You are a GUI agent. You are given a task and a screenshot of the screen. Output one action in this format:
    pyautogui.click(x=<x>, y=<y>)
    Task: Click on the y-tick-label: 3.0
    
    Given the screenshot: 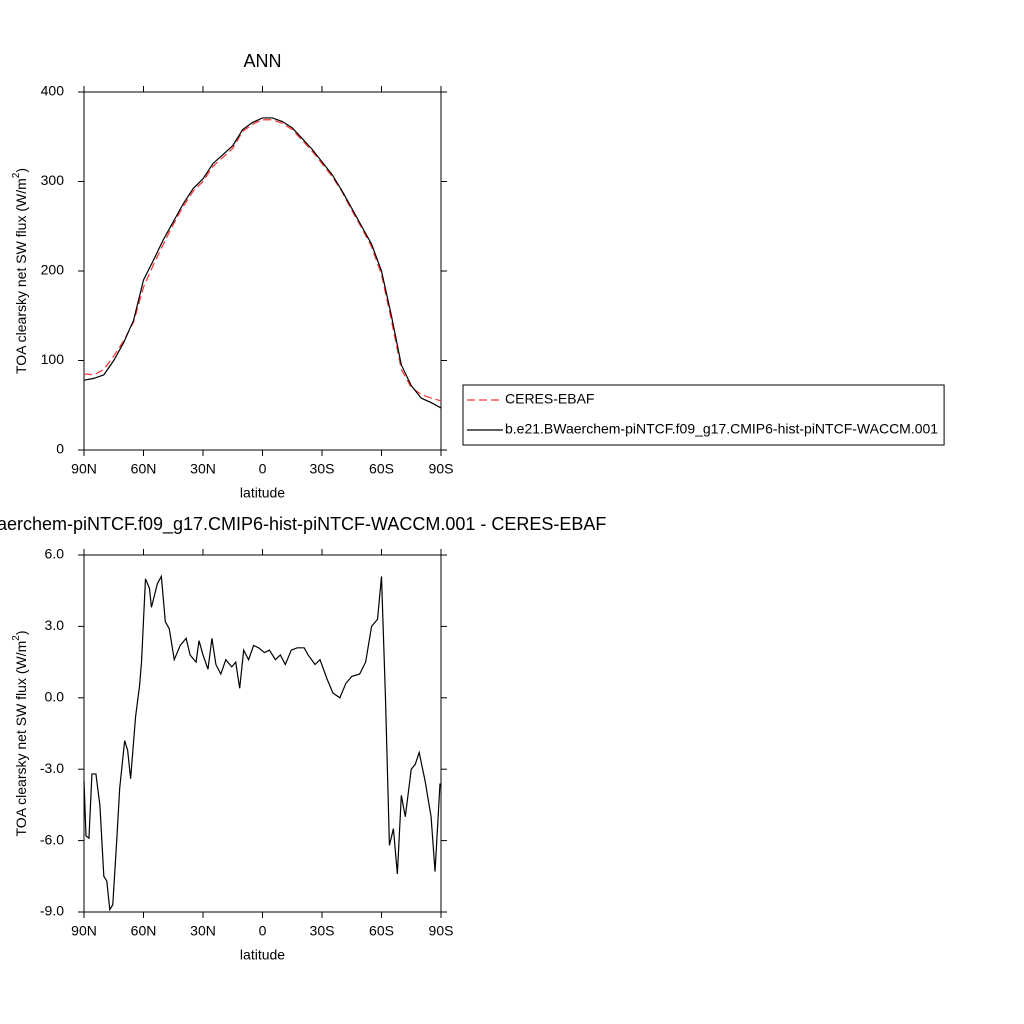 What is the action you would take?
    pyautogui.click(x=55, y=625)
    